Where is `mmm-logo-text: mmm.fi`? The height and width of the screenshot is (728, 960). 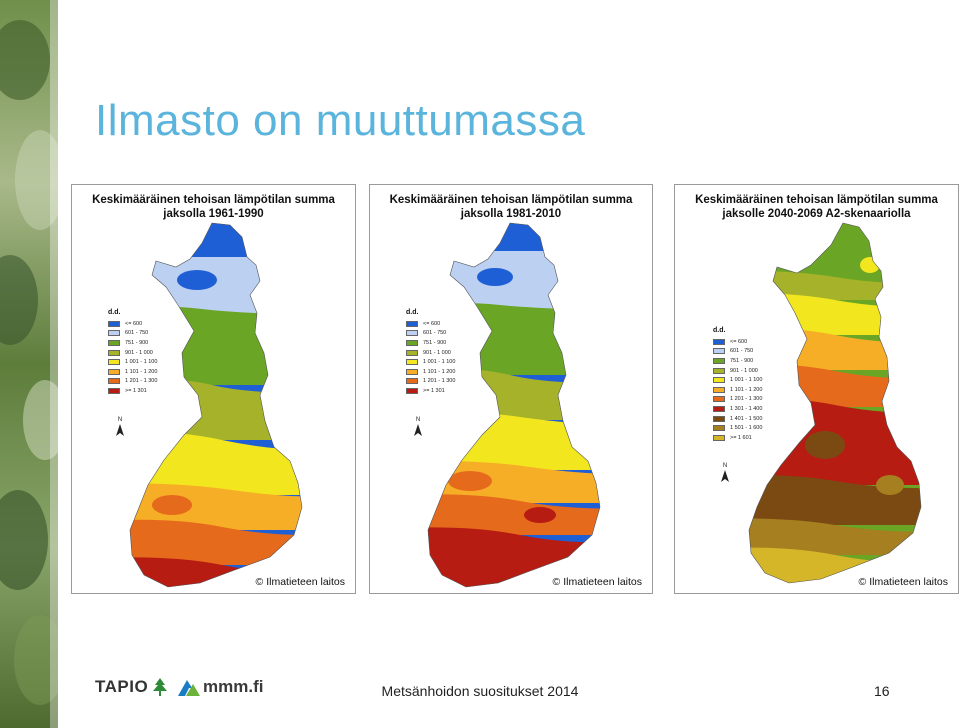
mmm-logo-text: mmm.fi is located at coordinates (233, 686).